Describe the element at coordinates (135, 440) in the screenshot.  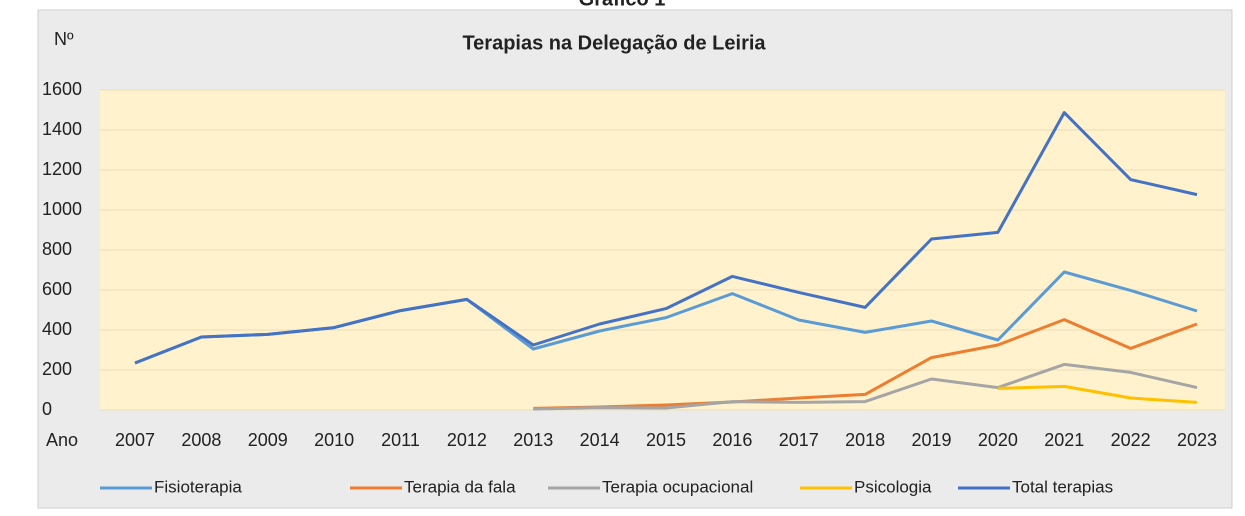
I see `x-tick-label: 2007` at that location.